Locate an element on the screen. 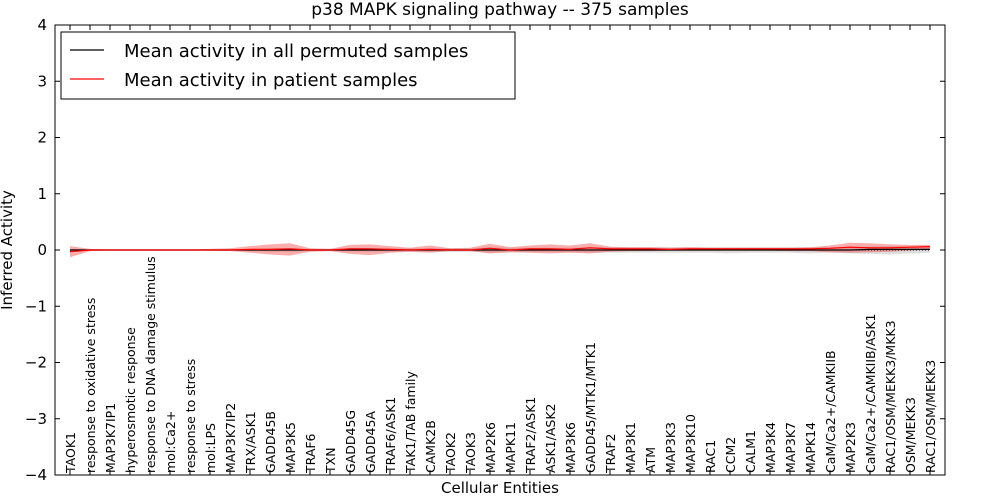  x-tick-label: OSM/MEKK3 is located at coordinates (910, 435).